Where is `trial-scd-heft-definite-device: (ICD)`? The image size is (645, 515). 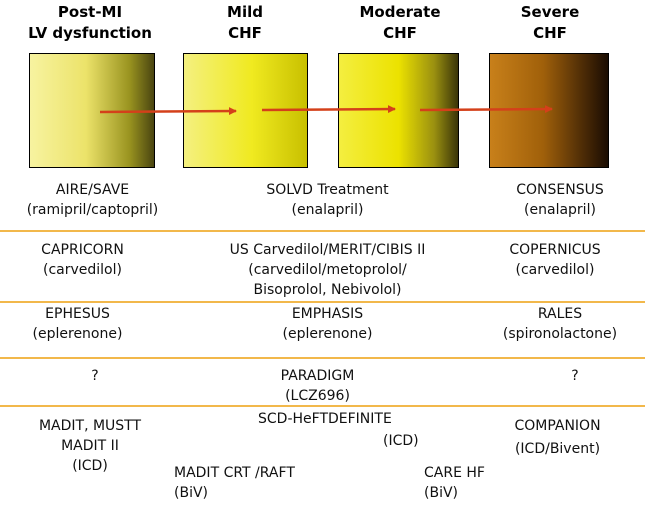 trial-scd-heft-definite-device: (ICD) is located at coordinates (401, 441).